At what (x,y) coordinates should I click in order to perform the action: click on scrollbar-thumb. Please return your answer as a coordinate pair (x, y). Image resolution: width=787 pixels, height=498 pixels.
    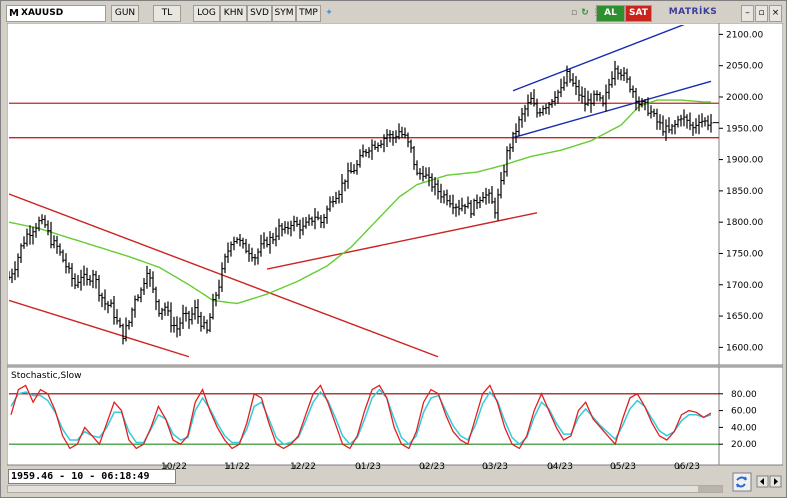
    Looking at the image, I should click on (710, 489).